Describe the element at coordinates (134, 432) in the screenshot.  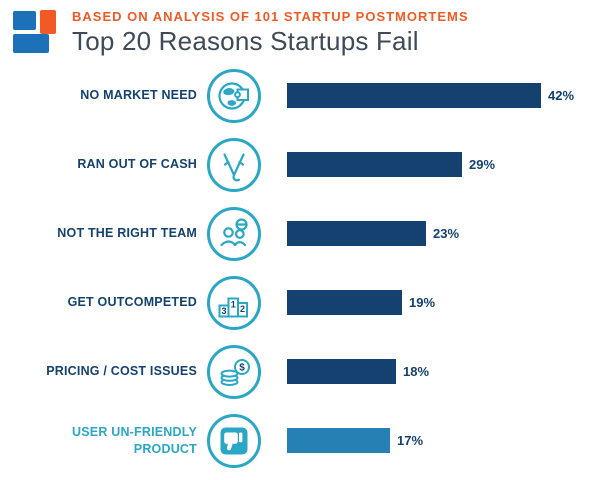
I see `row-label-text: USER UN-FRIENDLY` at that location.